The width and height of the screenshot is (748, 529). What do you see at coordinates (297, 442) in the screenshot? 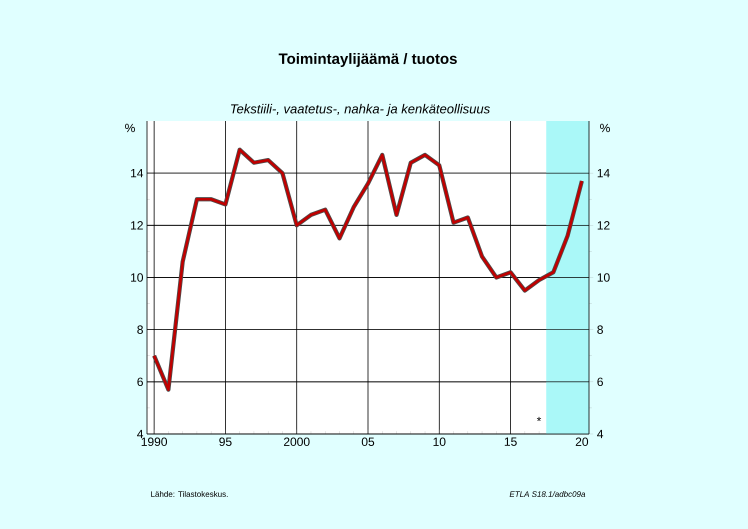
I see `x-tick-label: 2000` at bounding box center [297, 442].